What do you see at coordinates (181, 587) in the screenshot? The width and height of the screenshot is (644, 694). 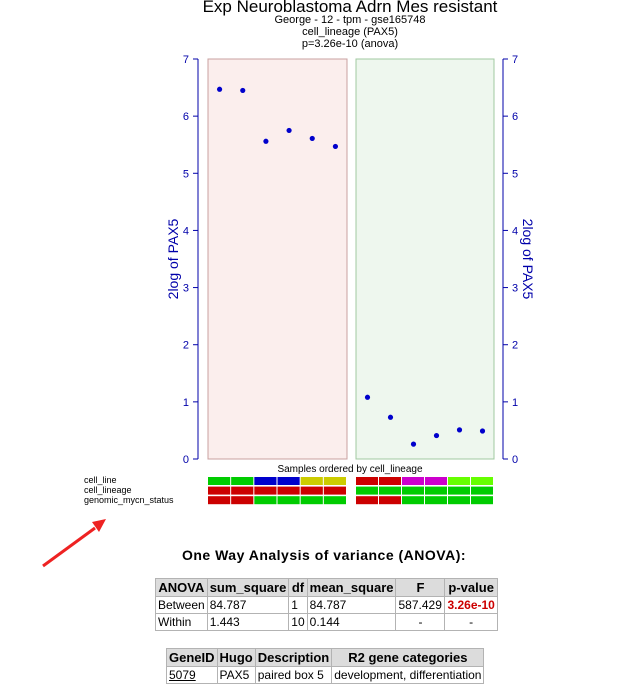 I see `anova-header: ANOVA` at bounding box center [181, 587].